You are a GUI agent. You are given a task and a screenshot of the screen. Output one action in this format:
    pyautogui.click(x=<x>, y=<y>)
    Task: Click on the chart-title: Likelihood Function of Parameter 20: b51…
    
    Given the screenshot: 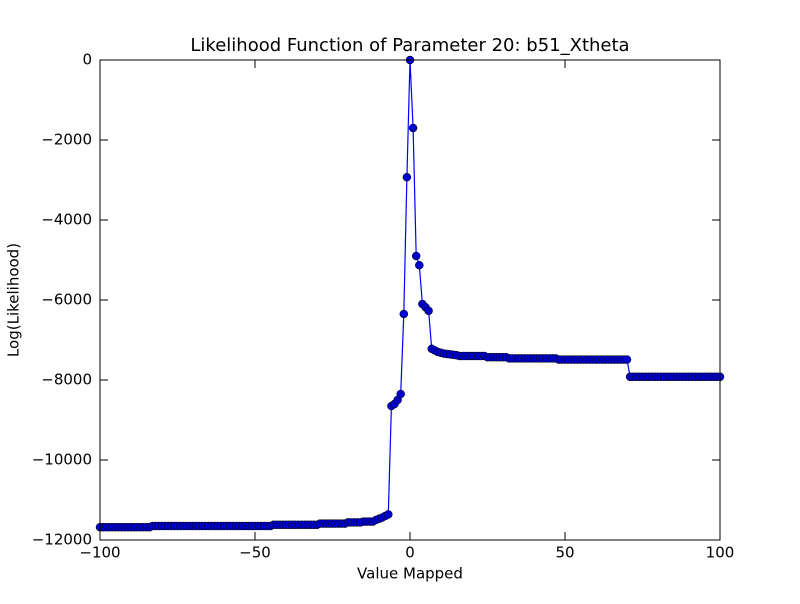 What is the action you would take?
    pyautogui.click(x=409, y=45)
    